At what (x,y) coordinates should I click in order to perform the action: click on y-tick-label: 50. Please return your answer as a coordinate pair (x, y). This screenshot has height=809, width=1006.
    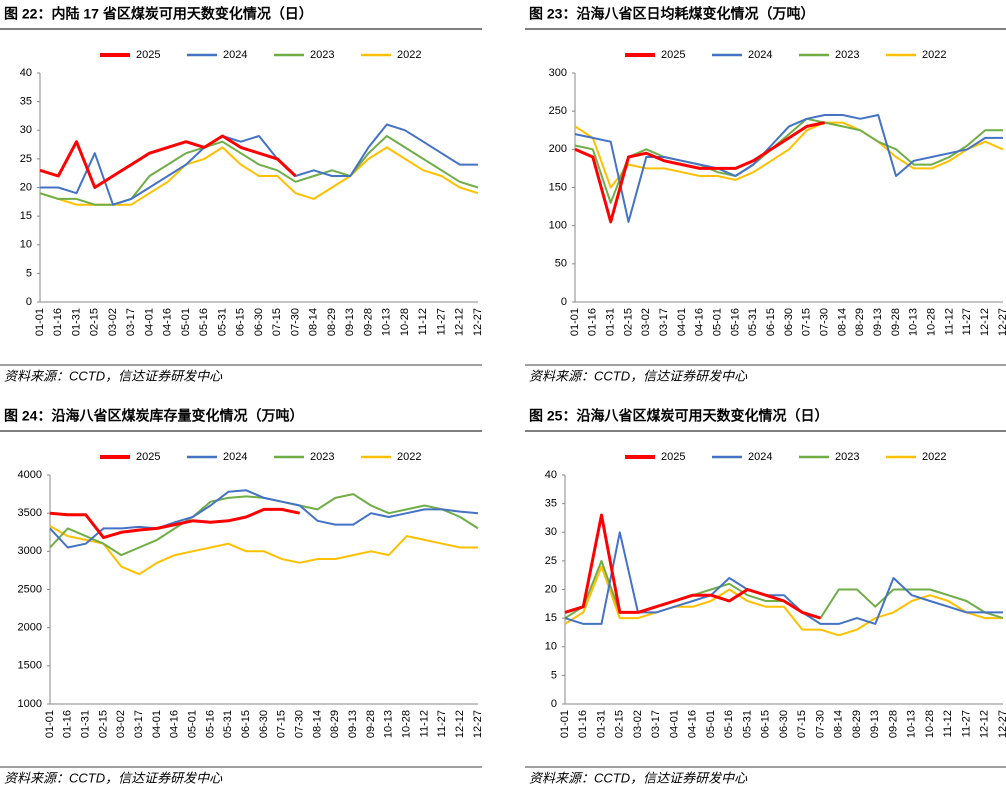
    Looking at the image, I should click on (561, 264).